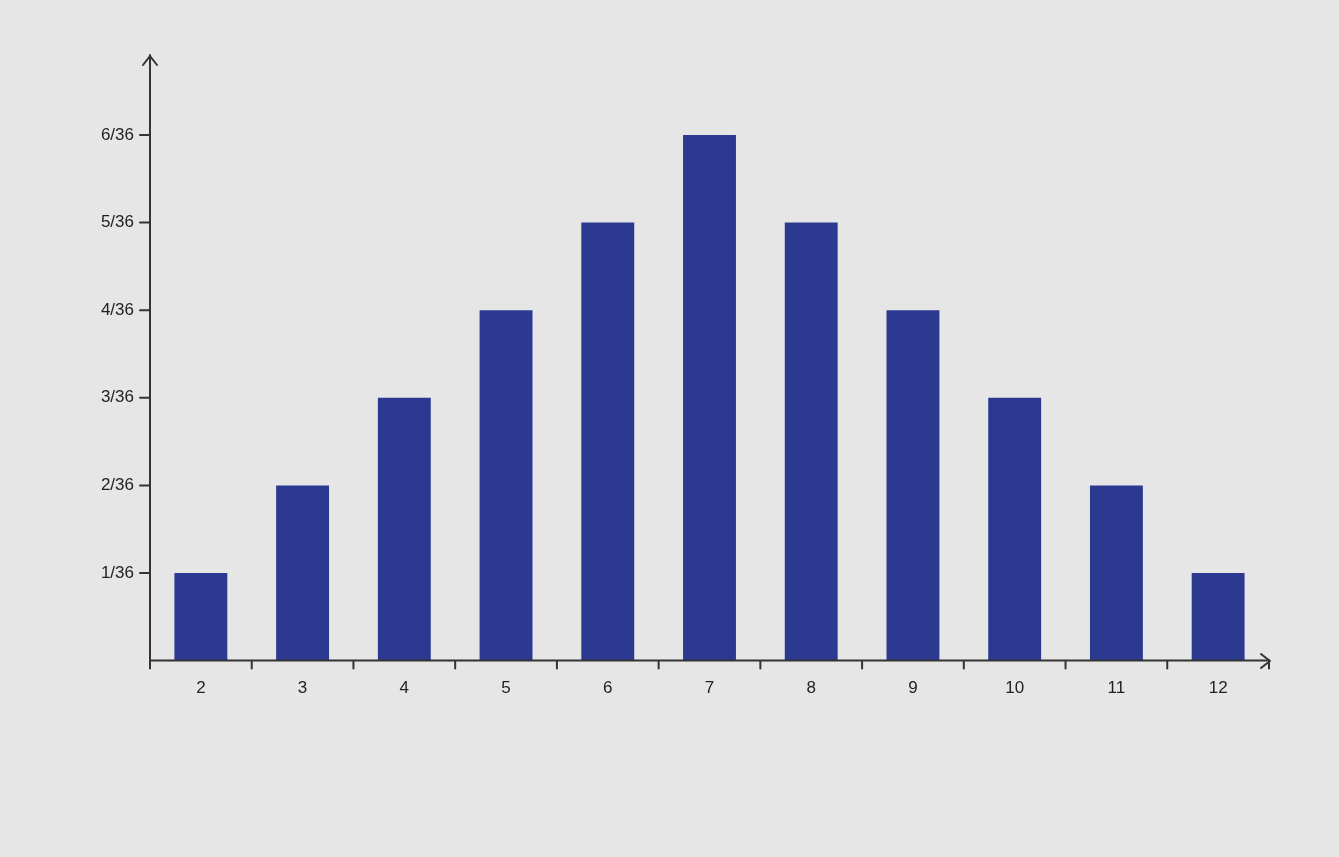 This screenshot has height=857, width=1339. I want to click on text: 3/36, so click(117, 397).